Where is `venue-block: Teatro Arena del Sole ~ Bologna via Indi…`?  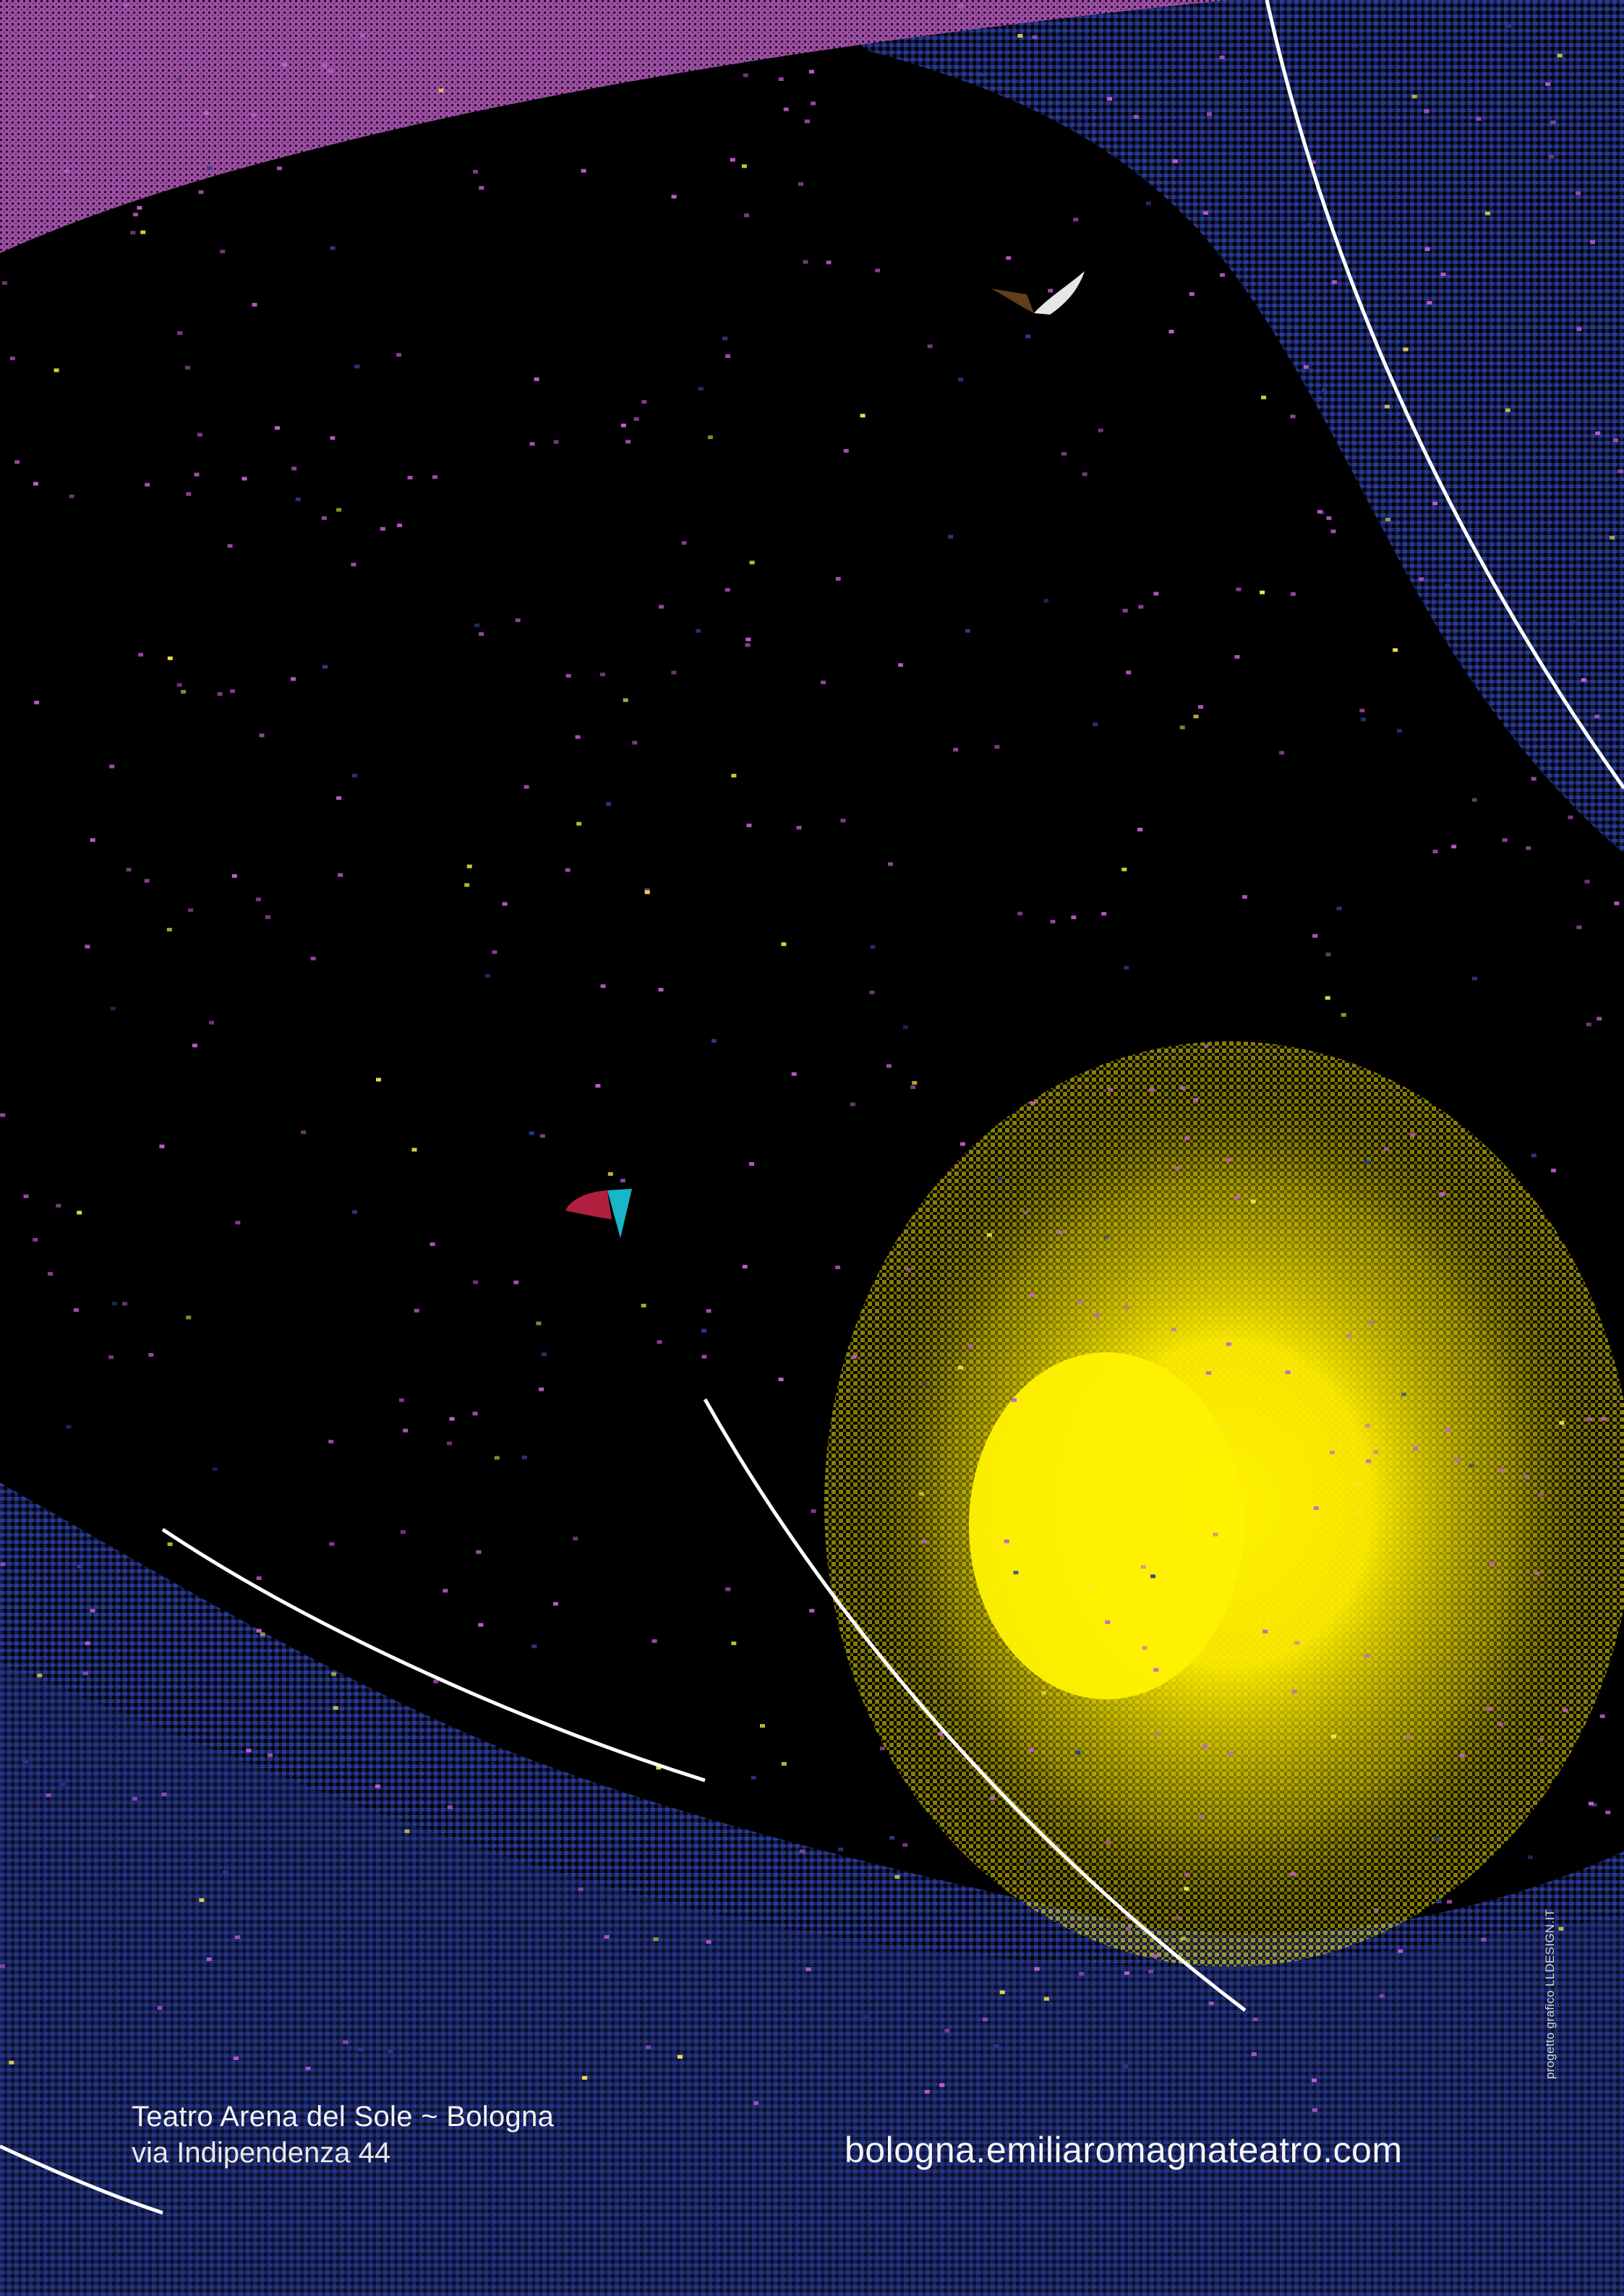 venue-block: Teatro Arena del Sole ~ Bologna via Indi… is located at coordinates (343, 2135).